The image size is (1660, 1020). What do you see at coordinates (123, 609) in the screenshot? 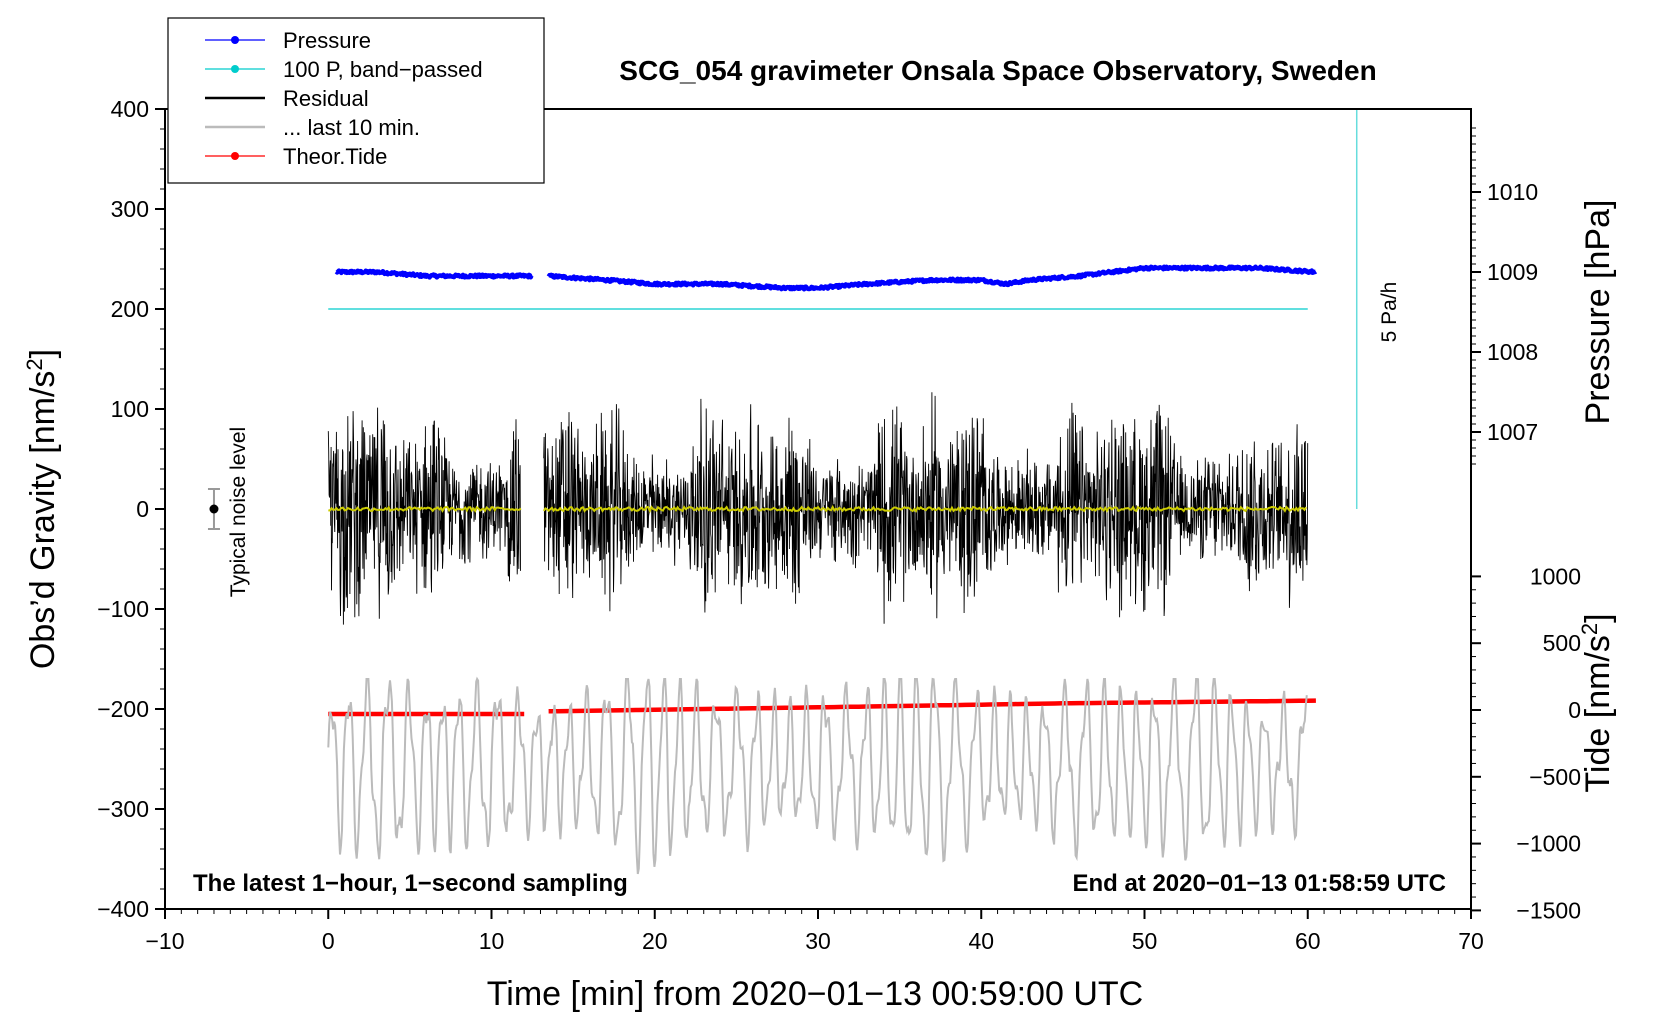
I see `y-tick-label: −100` at bounding box center [123, 609].